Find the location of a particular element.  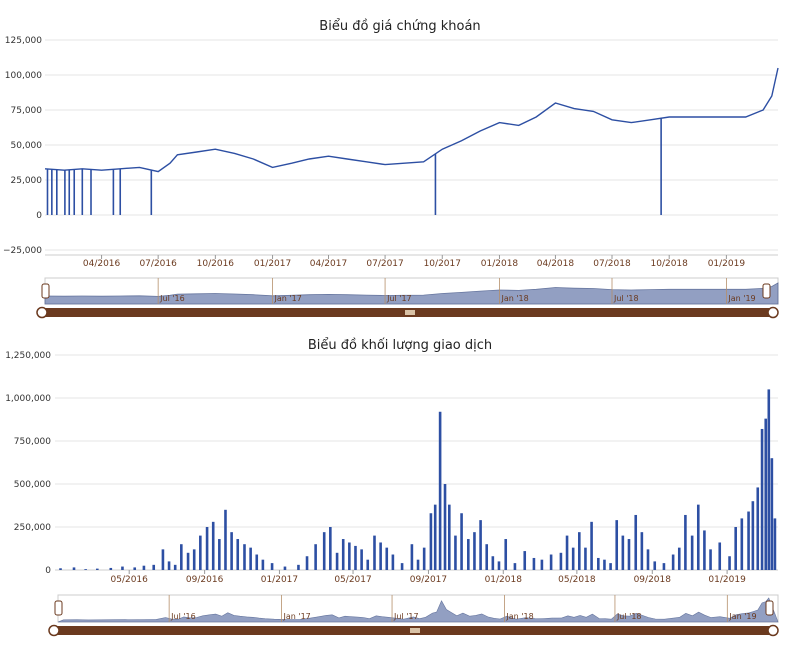

volume-navigator-area is located at coordinates (418, 610).